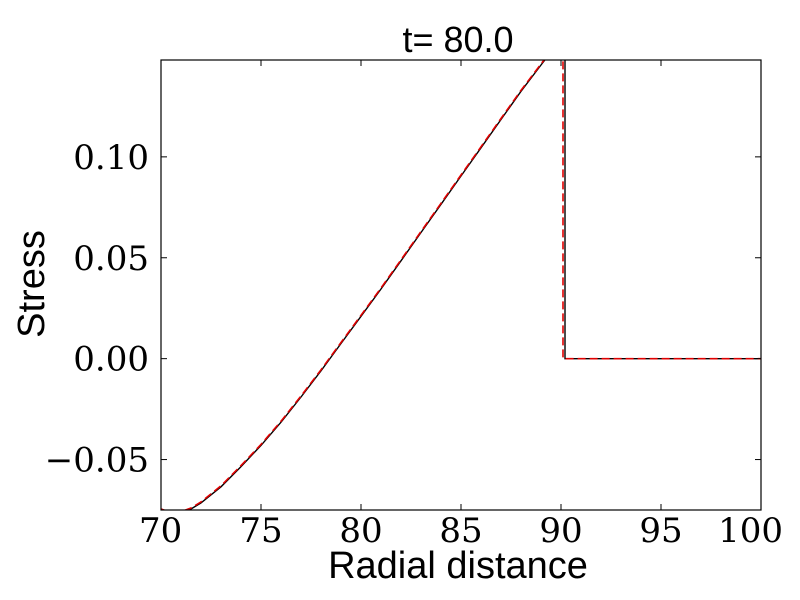 The image size is (800, 600). Describe the element at coordinates (32, 284) in the screenshot. I see `y-axis-label: Stress` at that location.